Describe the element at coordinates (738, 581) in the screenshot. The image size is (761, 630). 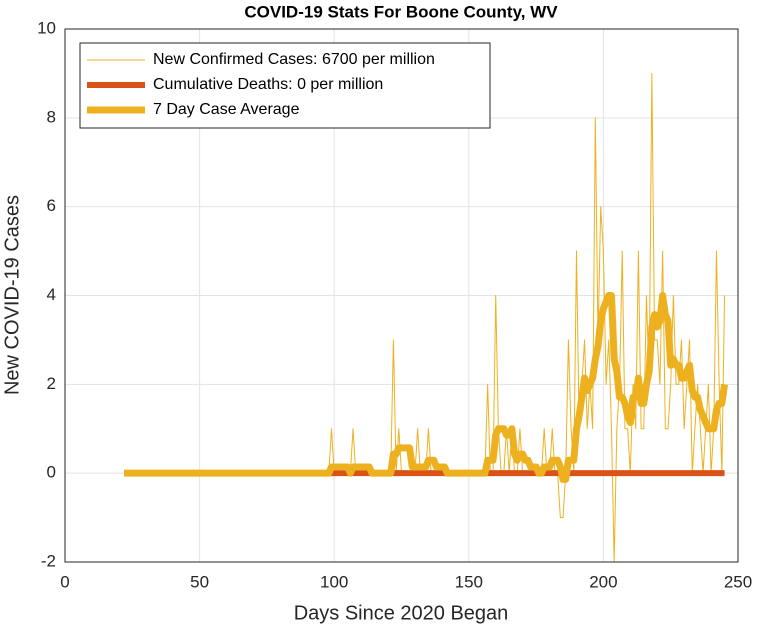
I see `x-tick-label: 250` at that location.